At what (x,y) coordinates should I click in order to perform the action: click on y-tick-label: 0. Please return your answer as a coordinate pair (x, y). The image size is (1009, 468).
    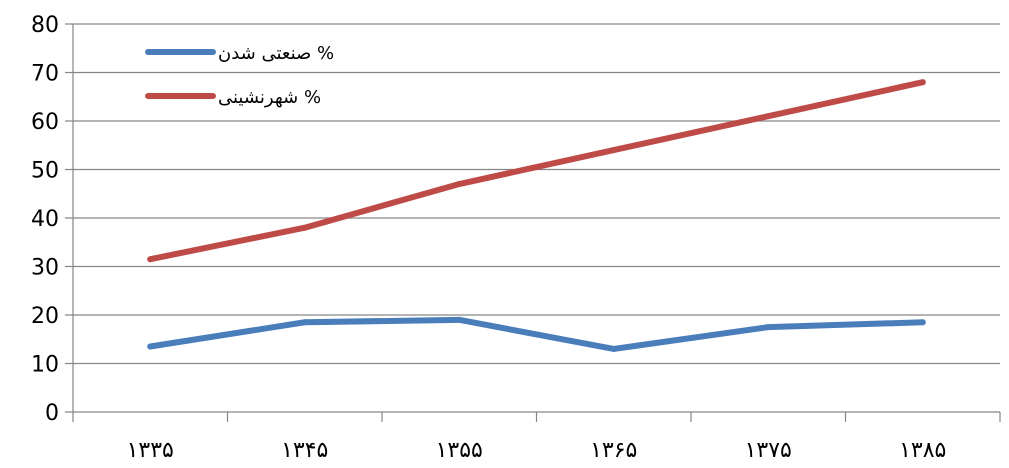
    Looking at the image, I should click on (52, 413).